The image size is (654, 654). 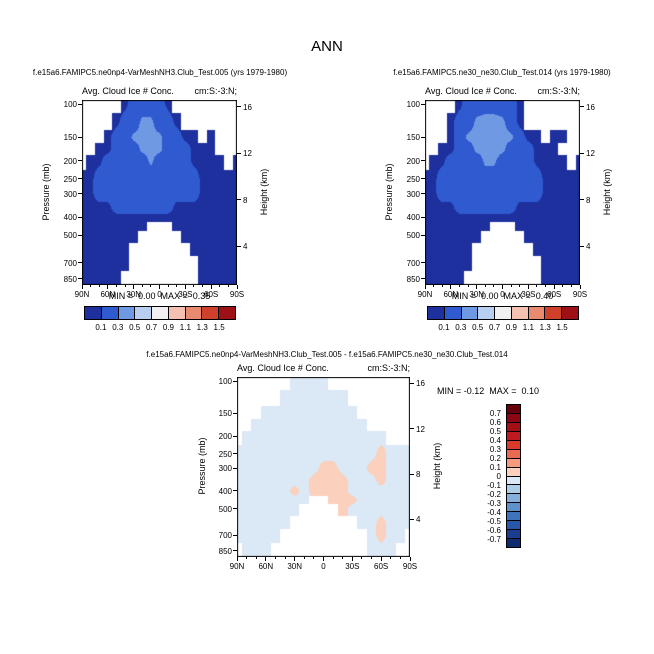 I want to click on colorbar-label: -0.7, so click(x=494, y=539).